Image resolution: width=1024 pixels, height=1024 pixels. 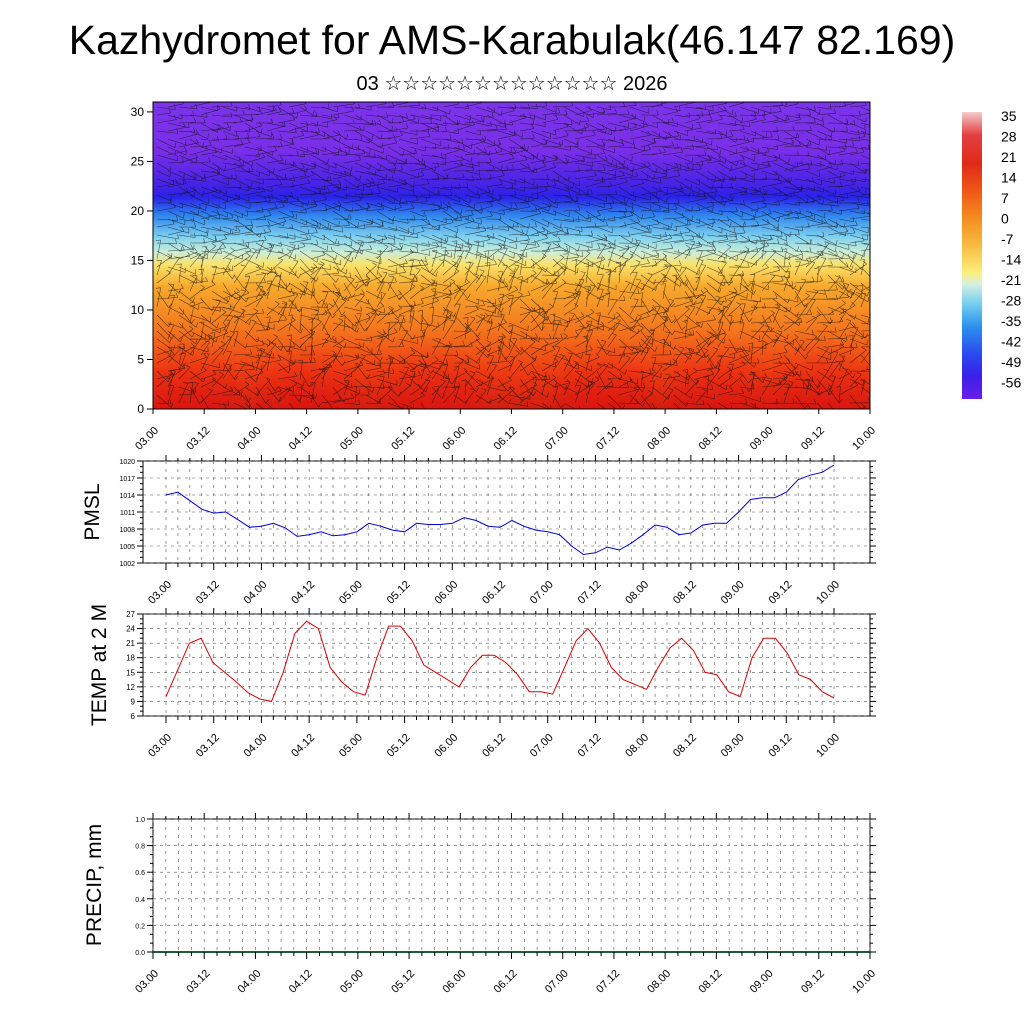 I want to click on colorbar-label: 21, so click(x=1009, y=157).